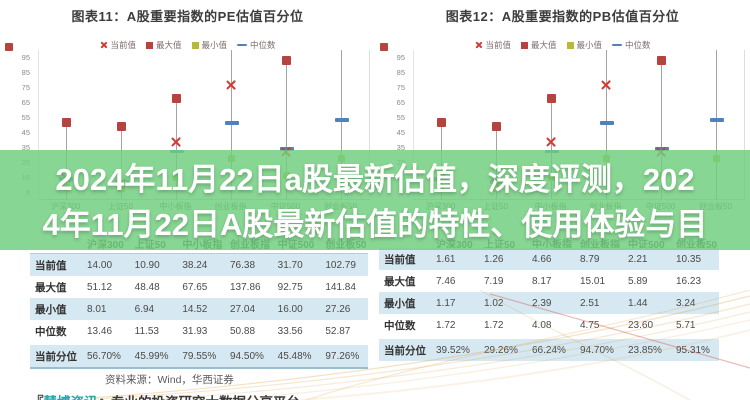 Image resolution: width=750 pixels, height=400 pixels. Describe the element at coordinates (494, 303) in the screenshot. I see `table-cell: 1.02` at that location.